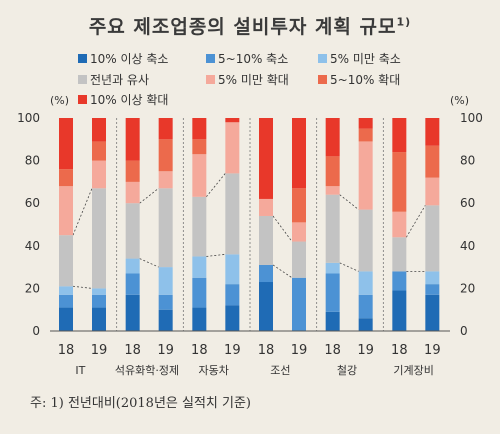 This screenshot has height=434, width=500. What do you see at coordinates (253, 80) in the screenshot?
I see `legend-label: 5% 미만 확대` at bounding box center [253, 80].